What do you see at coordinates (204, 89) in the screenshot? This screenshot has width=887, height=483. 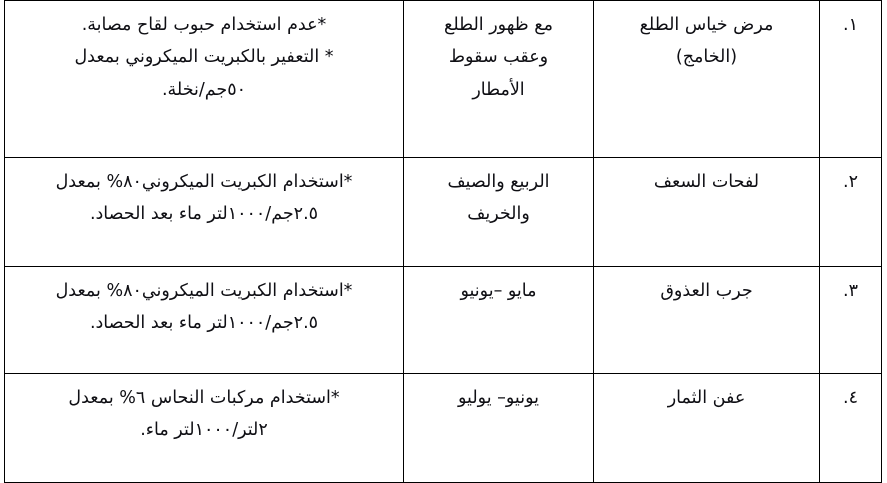 I see `control-method-line-3: ٥٠جم/نخلة.` at bounding box center [204, 89].